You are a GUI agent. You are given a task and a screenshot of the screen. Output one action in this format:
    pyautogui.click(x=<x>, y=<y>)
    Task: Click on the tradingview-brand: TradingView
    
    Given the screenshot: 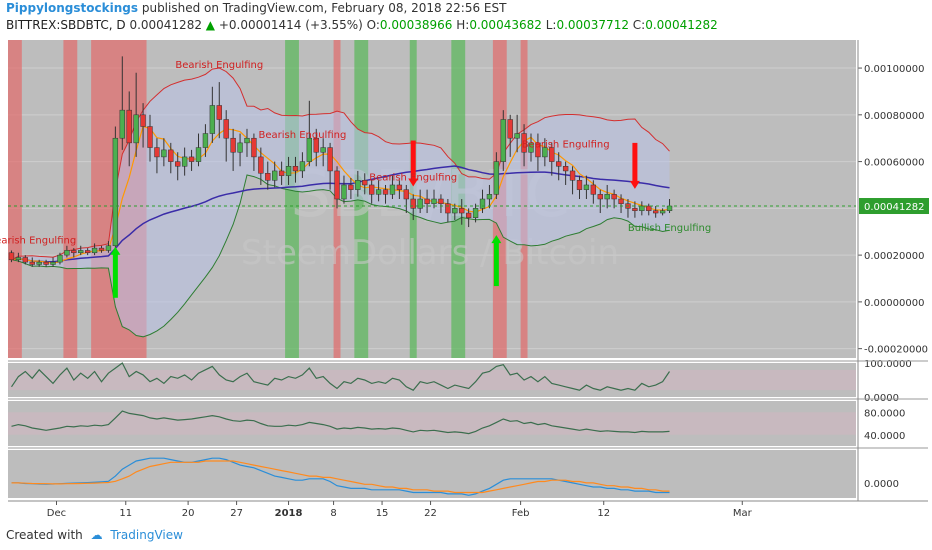 What is the action you would take?
    pyautogui.click(x=146, y=535)
    